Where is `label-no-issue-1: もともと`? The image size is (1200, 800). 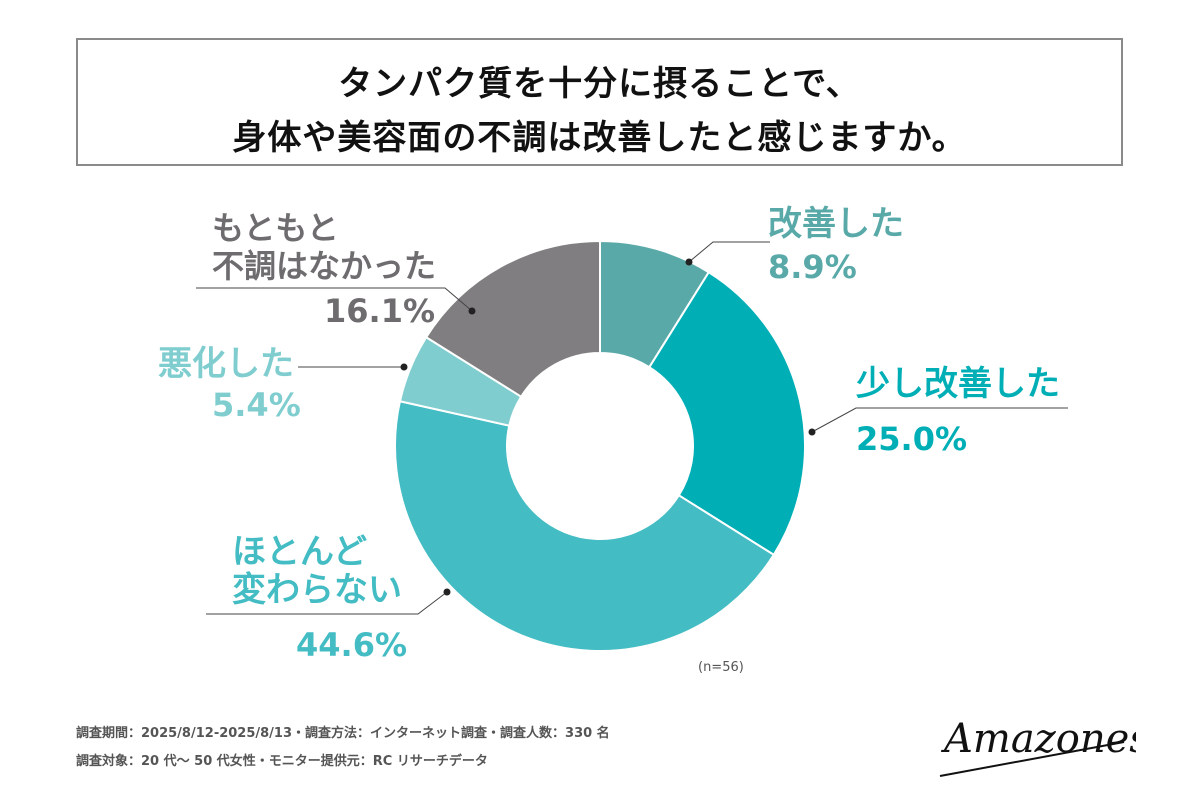
label-no-issue-1: もともと is located at coordinates (275, 228).